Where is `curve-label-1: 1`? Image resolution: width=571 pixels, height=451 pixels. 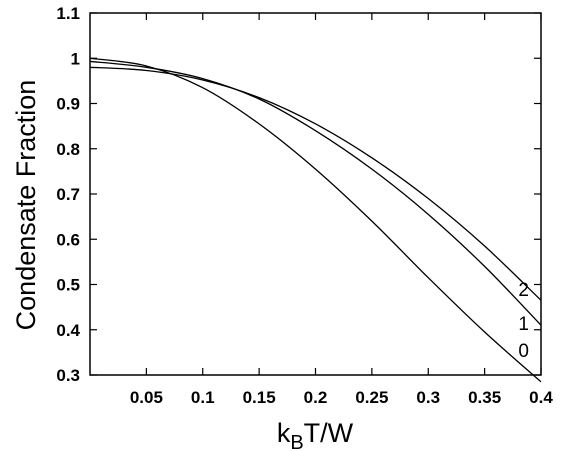 curve-label-1: 1 is located at coordinates (523, 324).